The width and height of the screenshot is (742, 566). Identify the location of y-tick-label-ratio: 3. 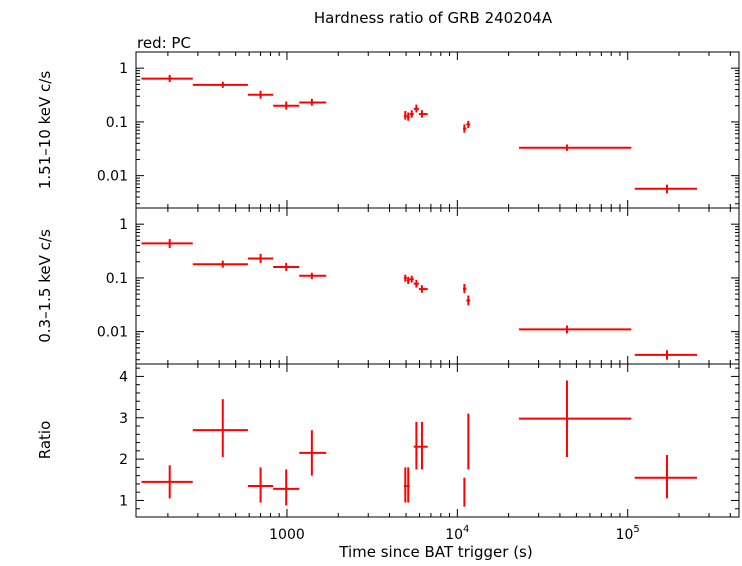
(123, 419).